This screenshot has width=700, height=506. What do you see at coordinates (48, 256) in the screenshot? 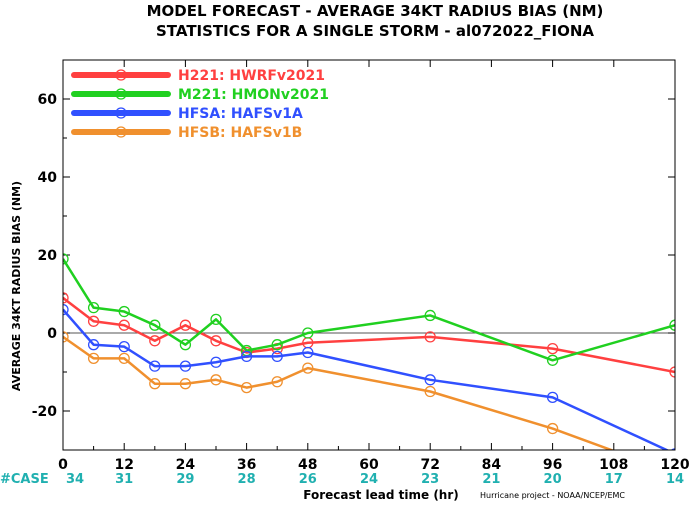
I see `y-tick-label: 20` at bounding box center [48, 256].